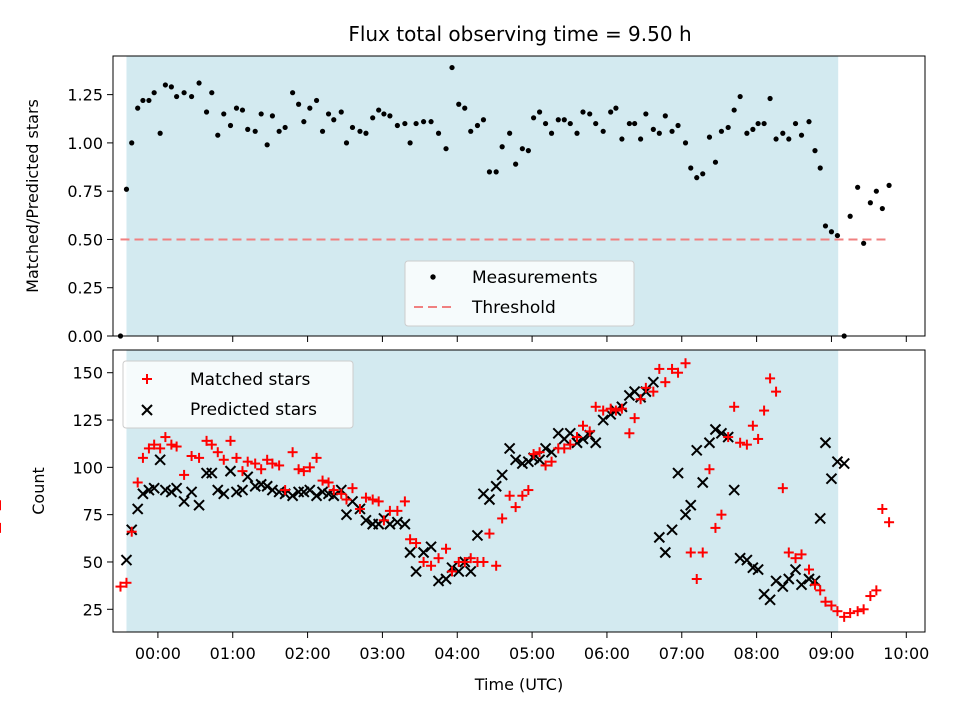 The width and height of the screenshot is (960, 720). What do you see at coordinates (518, 684) in the screenshot?
I see `x-axis-label: Time (UTC)` at bounding box center [518, 684].